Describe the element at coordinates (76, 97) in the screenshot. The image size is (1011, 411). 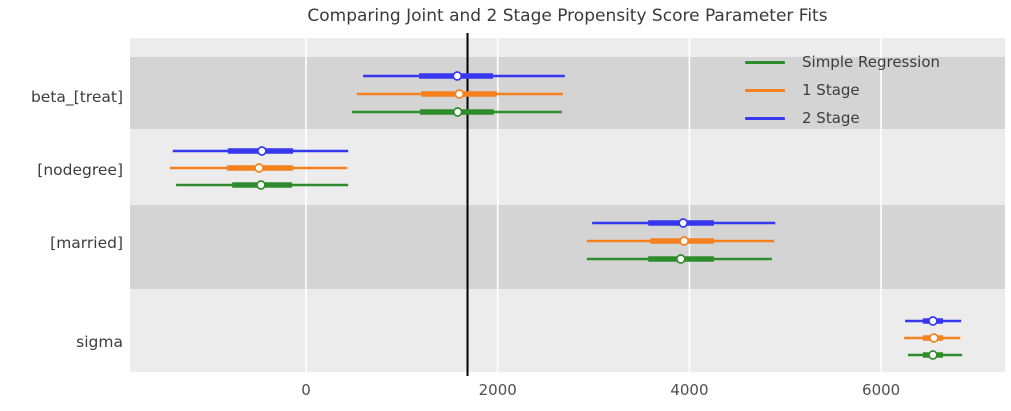
I see `y-axis-label: beta_[treat]` at that location.